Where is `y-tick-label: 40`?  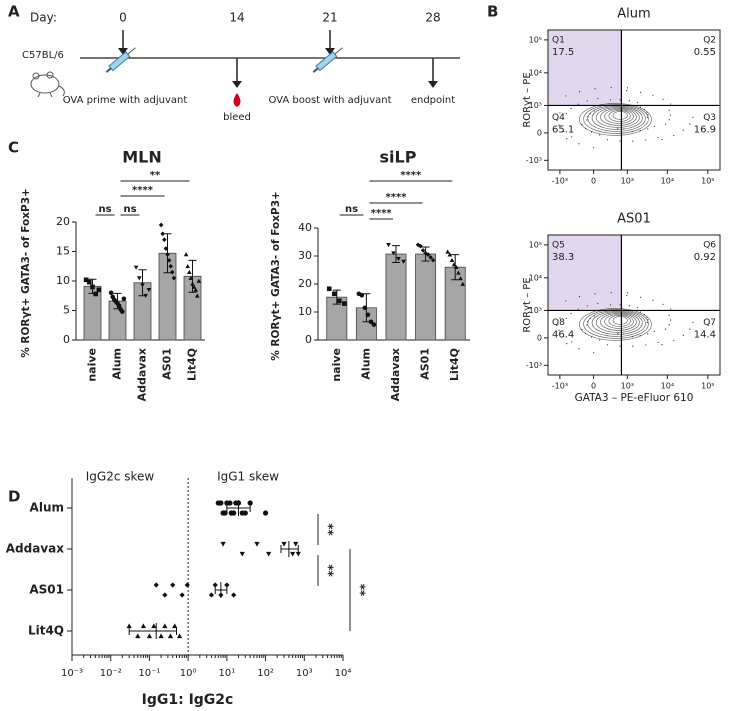 y-tick-label: 40 is located at coordinates (305, 227).